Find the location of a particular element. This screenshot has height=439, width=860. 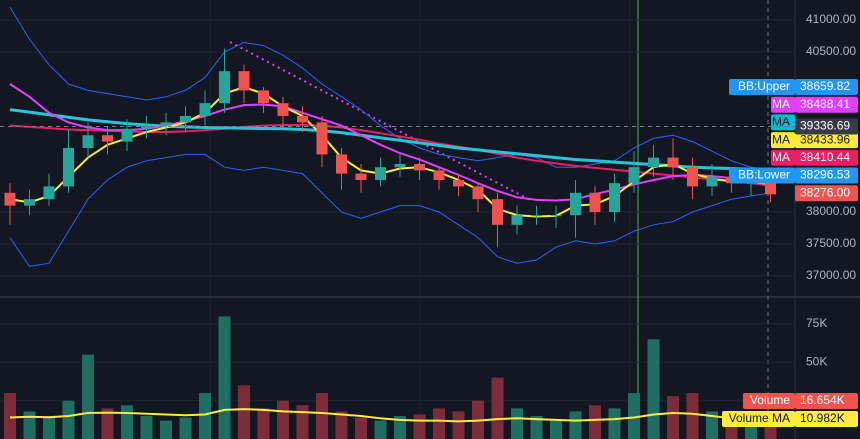

label-name: BB:Lower is located at coordinates (764, 175).